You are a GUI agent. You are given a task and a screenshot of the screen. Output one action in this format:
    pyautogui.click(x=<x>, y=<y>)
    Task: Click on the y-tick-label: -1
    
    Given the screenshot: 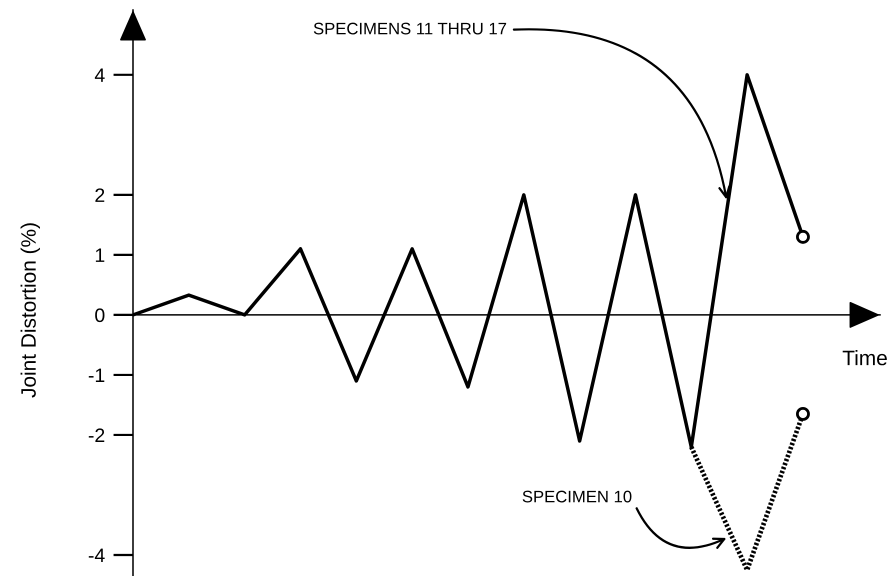 What is the action you would take?
    pyautogui.click(x=96, y=375)
    